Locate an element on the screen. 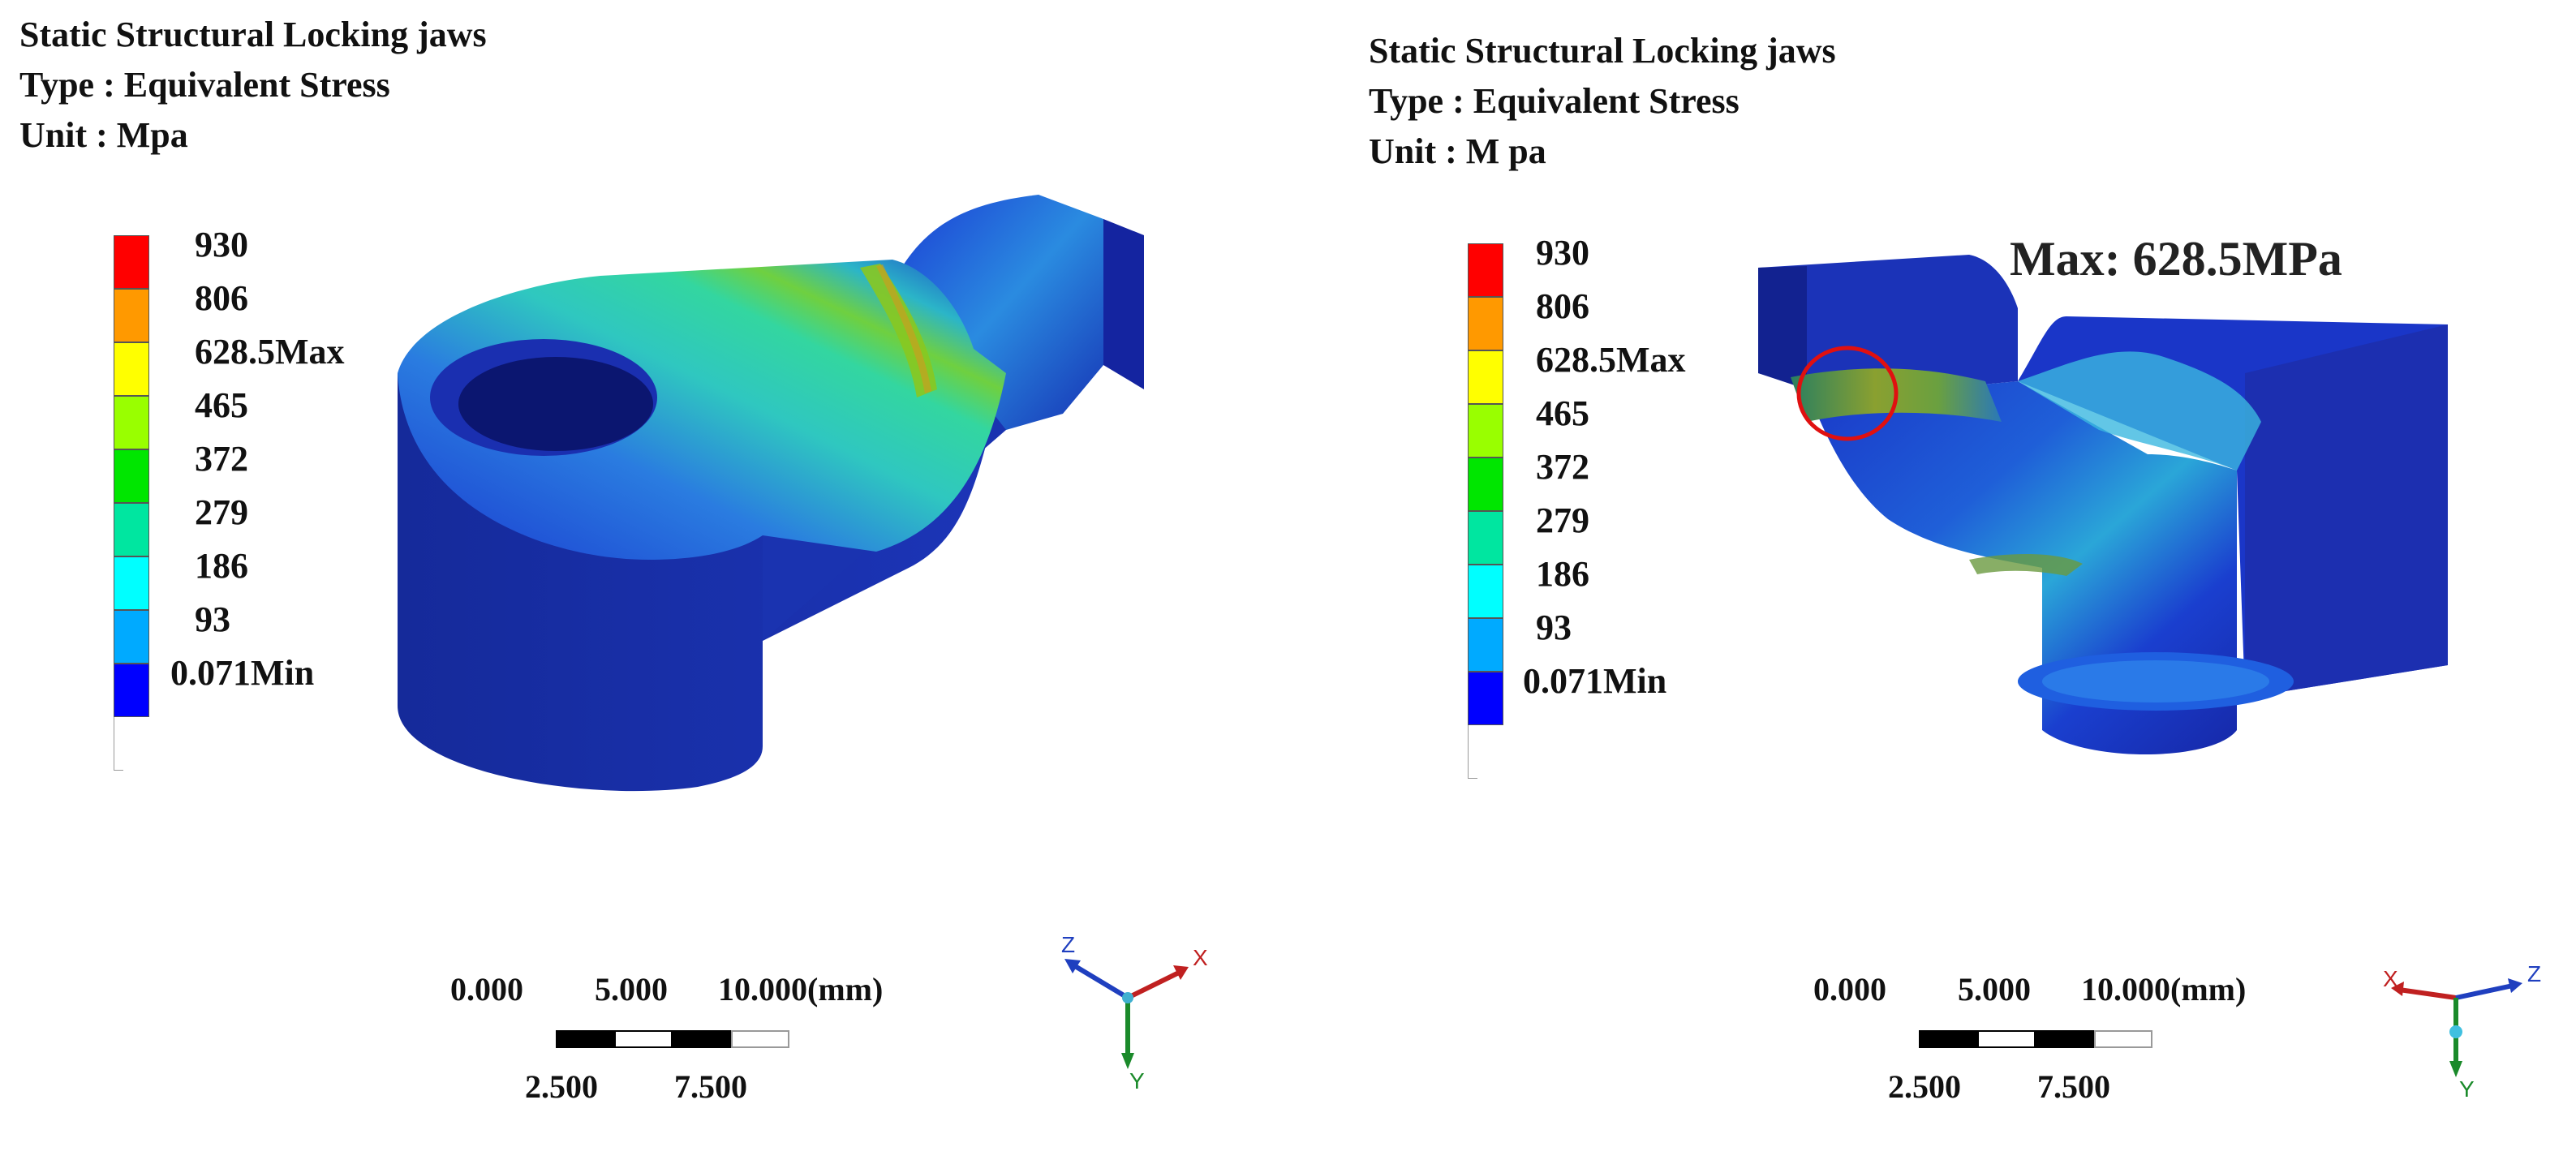 The height and width of the screenshot is (1160, 2576). fea-model-right is located at coordinates (2103, 504).